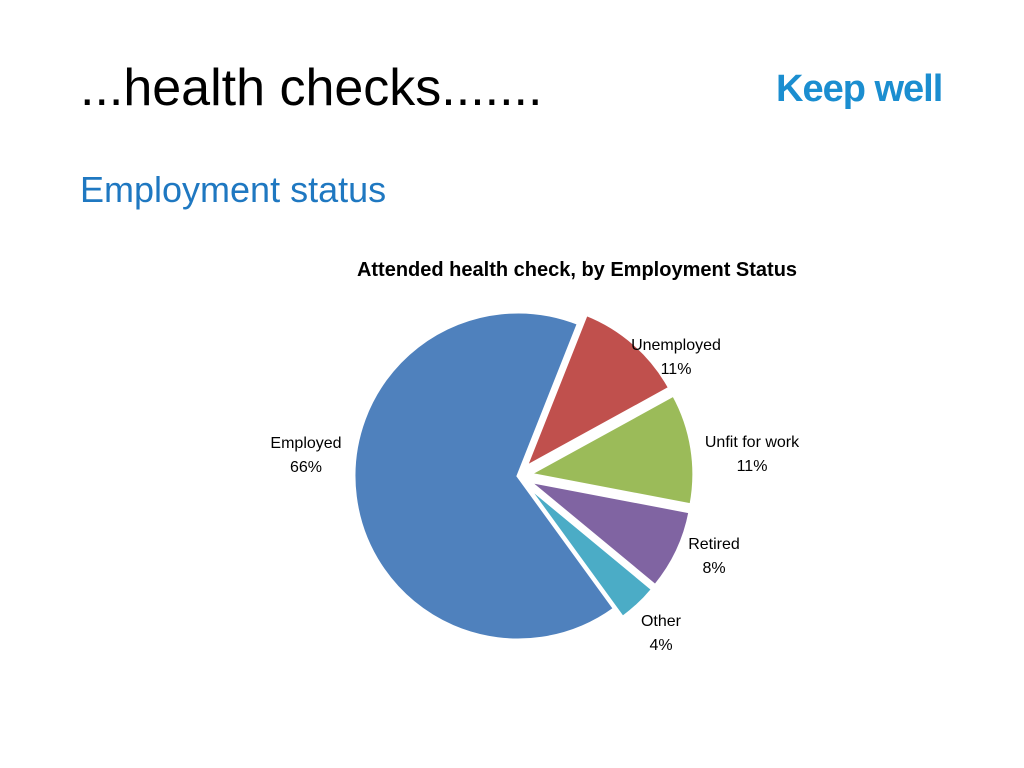 This screenshot has height=768, width=1024. Describe the element at coordinates (714, 544) in the screenshot. I see `pie-label-name-retired: Retired` at that location.